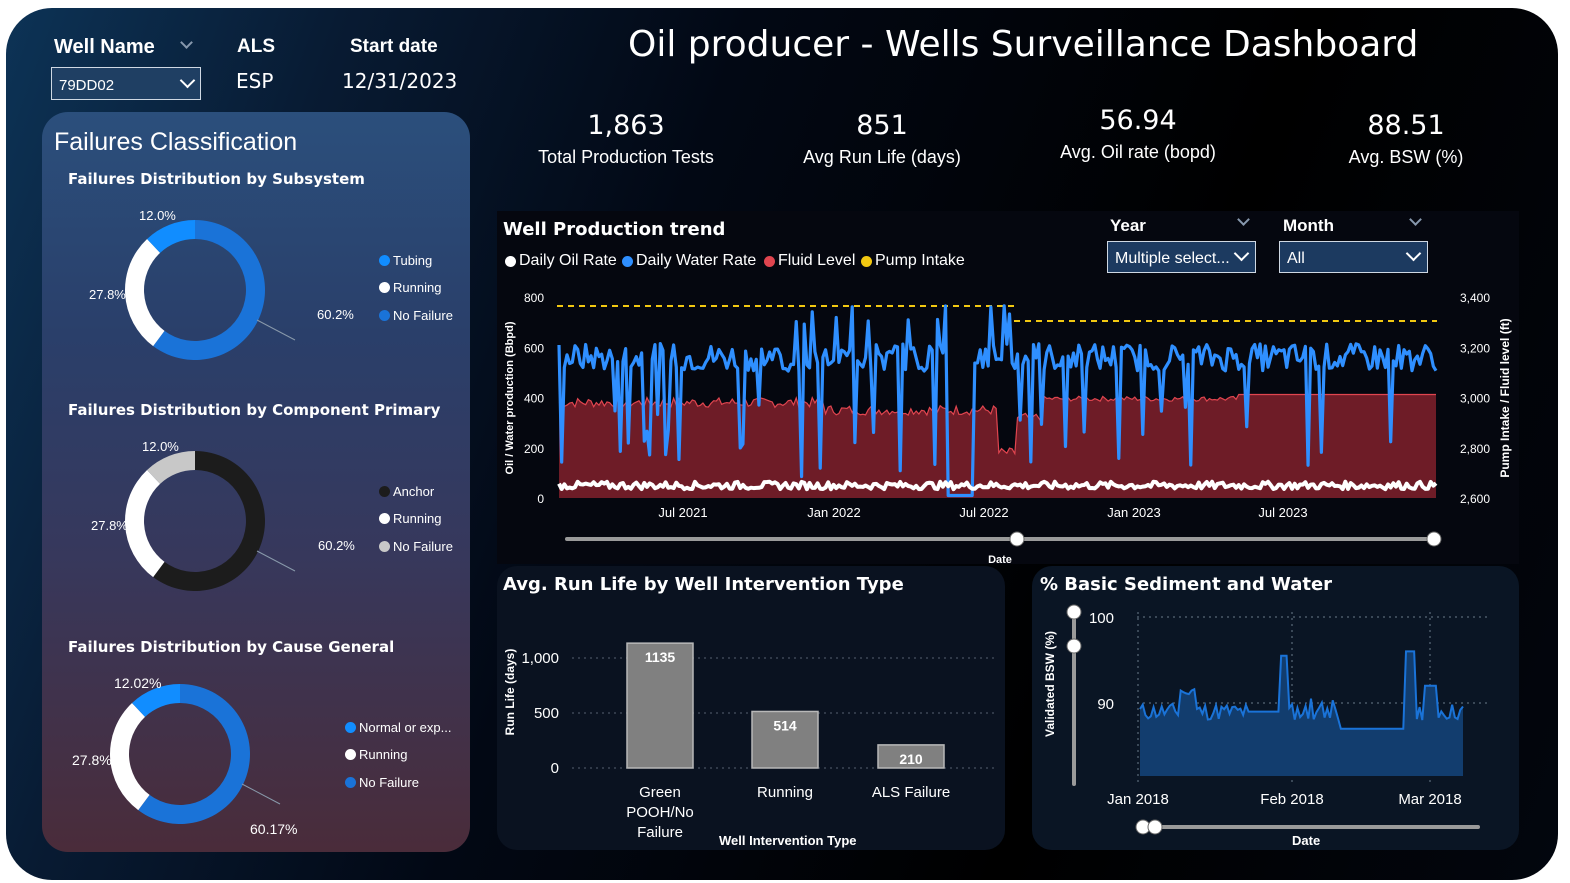 The height and width of the screenshot is (883, 1570). What do you see at coordinates (1475, 449) in the screenshot?
I see `y-tick-right: 2,800` at bounding box center [1475, 449].